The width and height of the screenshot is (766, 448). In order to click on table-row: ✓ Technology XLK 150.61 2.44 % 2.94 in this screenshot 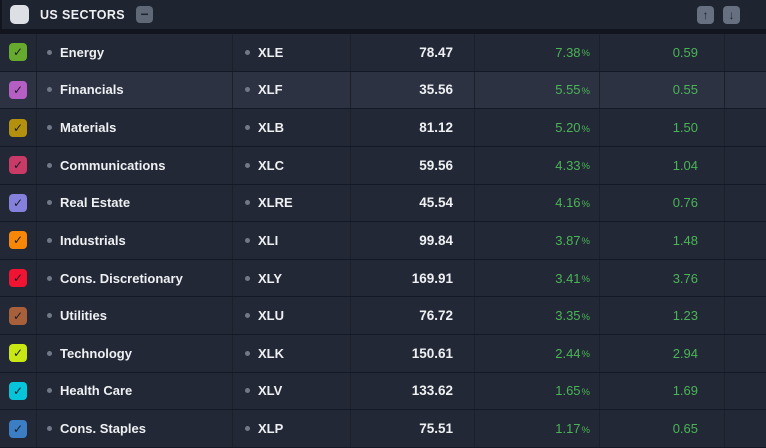, I will do `click(383, 354)`.